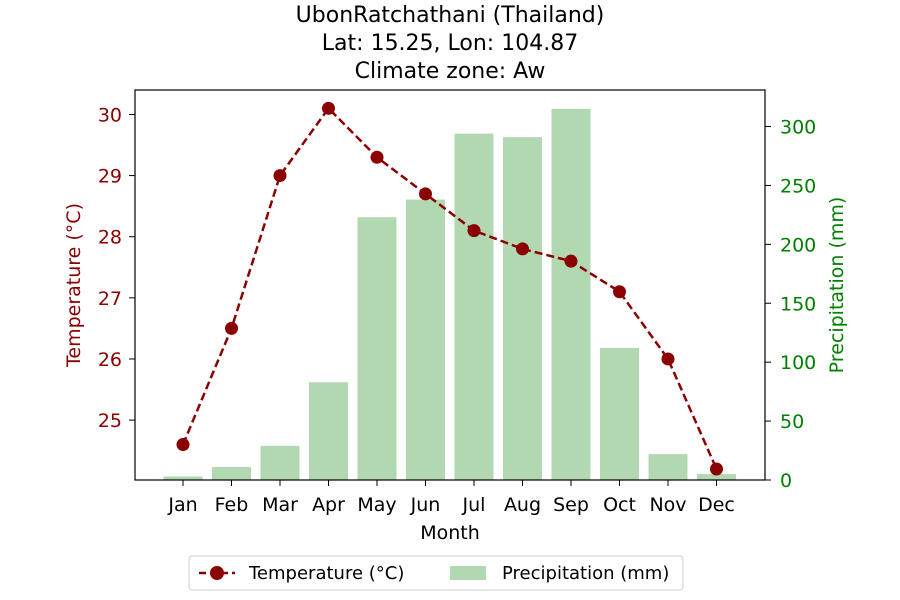 This screenshot has height=600, width=900. What do you see at coordinates (468, 573) in the screenshot?
I see `legend-precipitation-swatch` at bounding box center [468, 573].